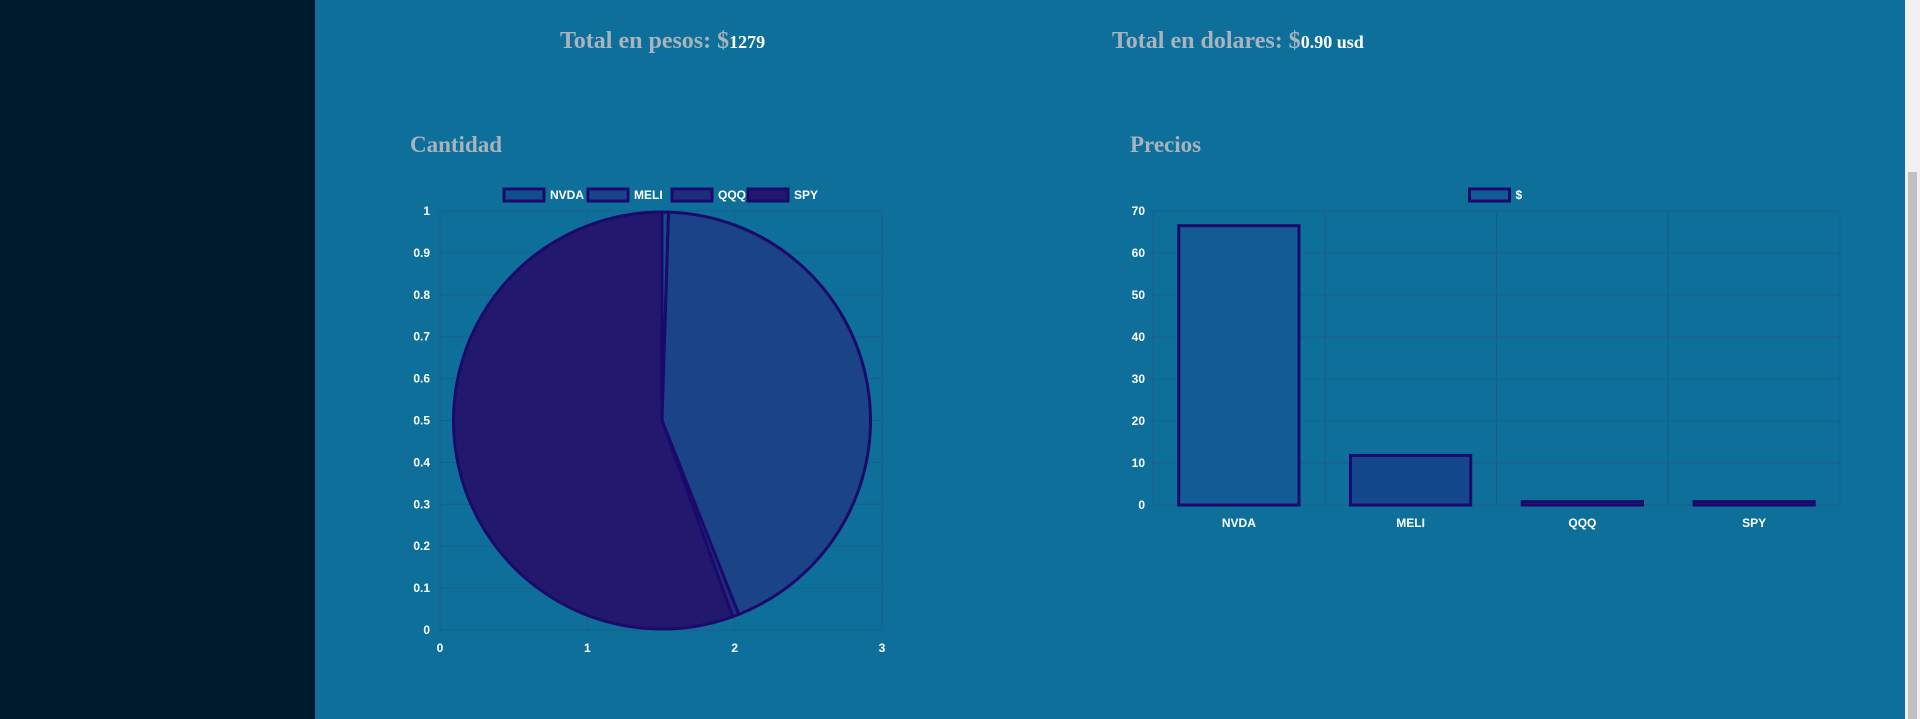 The image size is (1920, 719). What do you see at coordinates (1582, 503) in the screenshot?
I see `bar-qqq` at bounding box center [1582, 503].